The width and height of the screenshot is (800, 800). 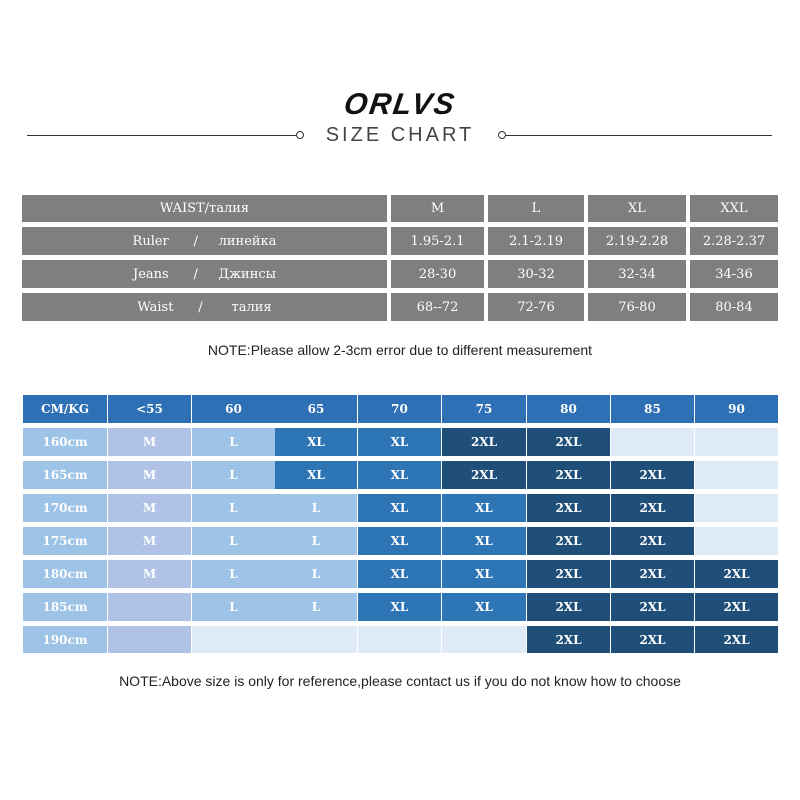 What do you see at coordinates (437, 241) in the screenshot?
I see `size-value-cell: 1.95-2.1` at bounding box center [437, 241].